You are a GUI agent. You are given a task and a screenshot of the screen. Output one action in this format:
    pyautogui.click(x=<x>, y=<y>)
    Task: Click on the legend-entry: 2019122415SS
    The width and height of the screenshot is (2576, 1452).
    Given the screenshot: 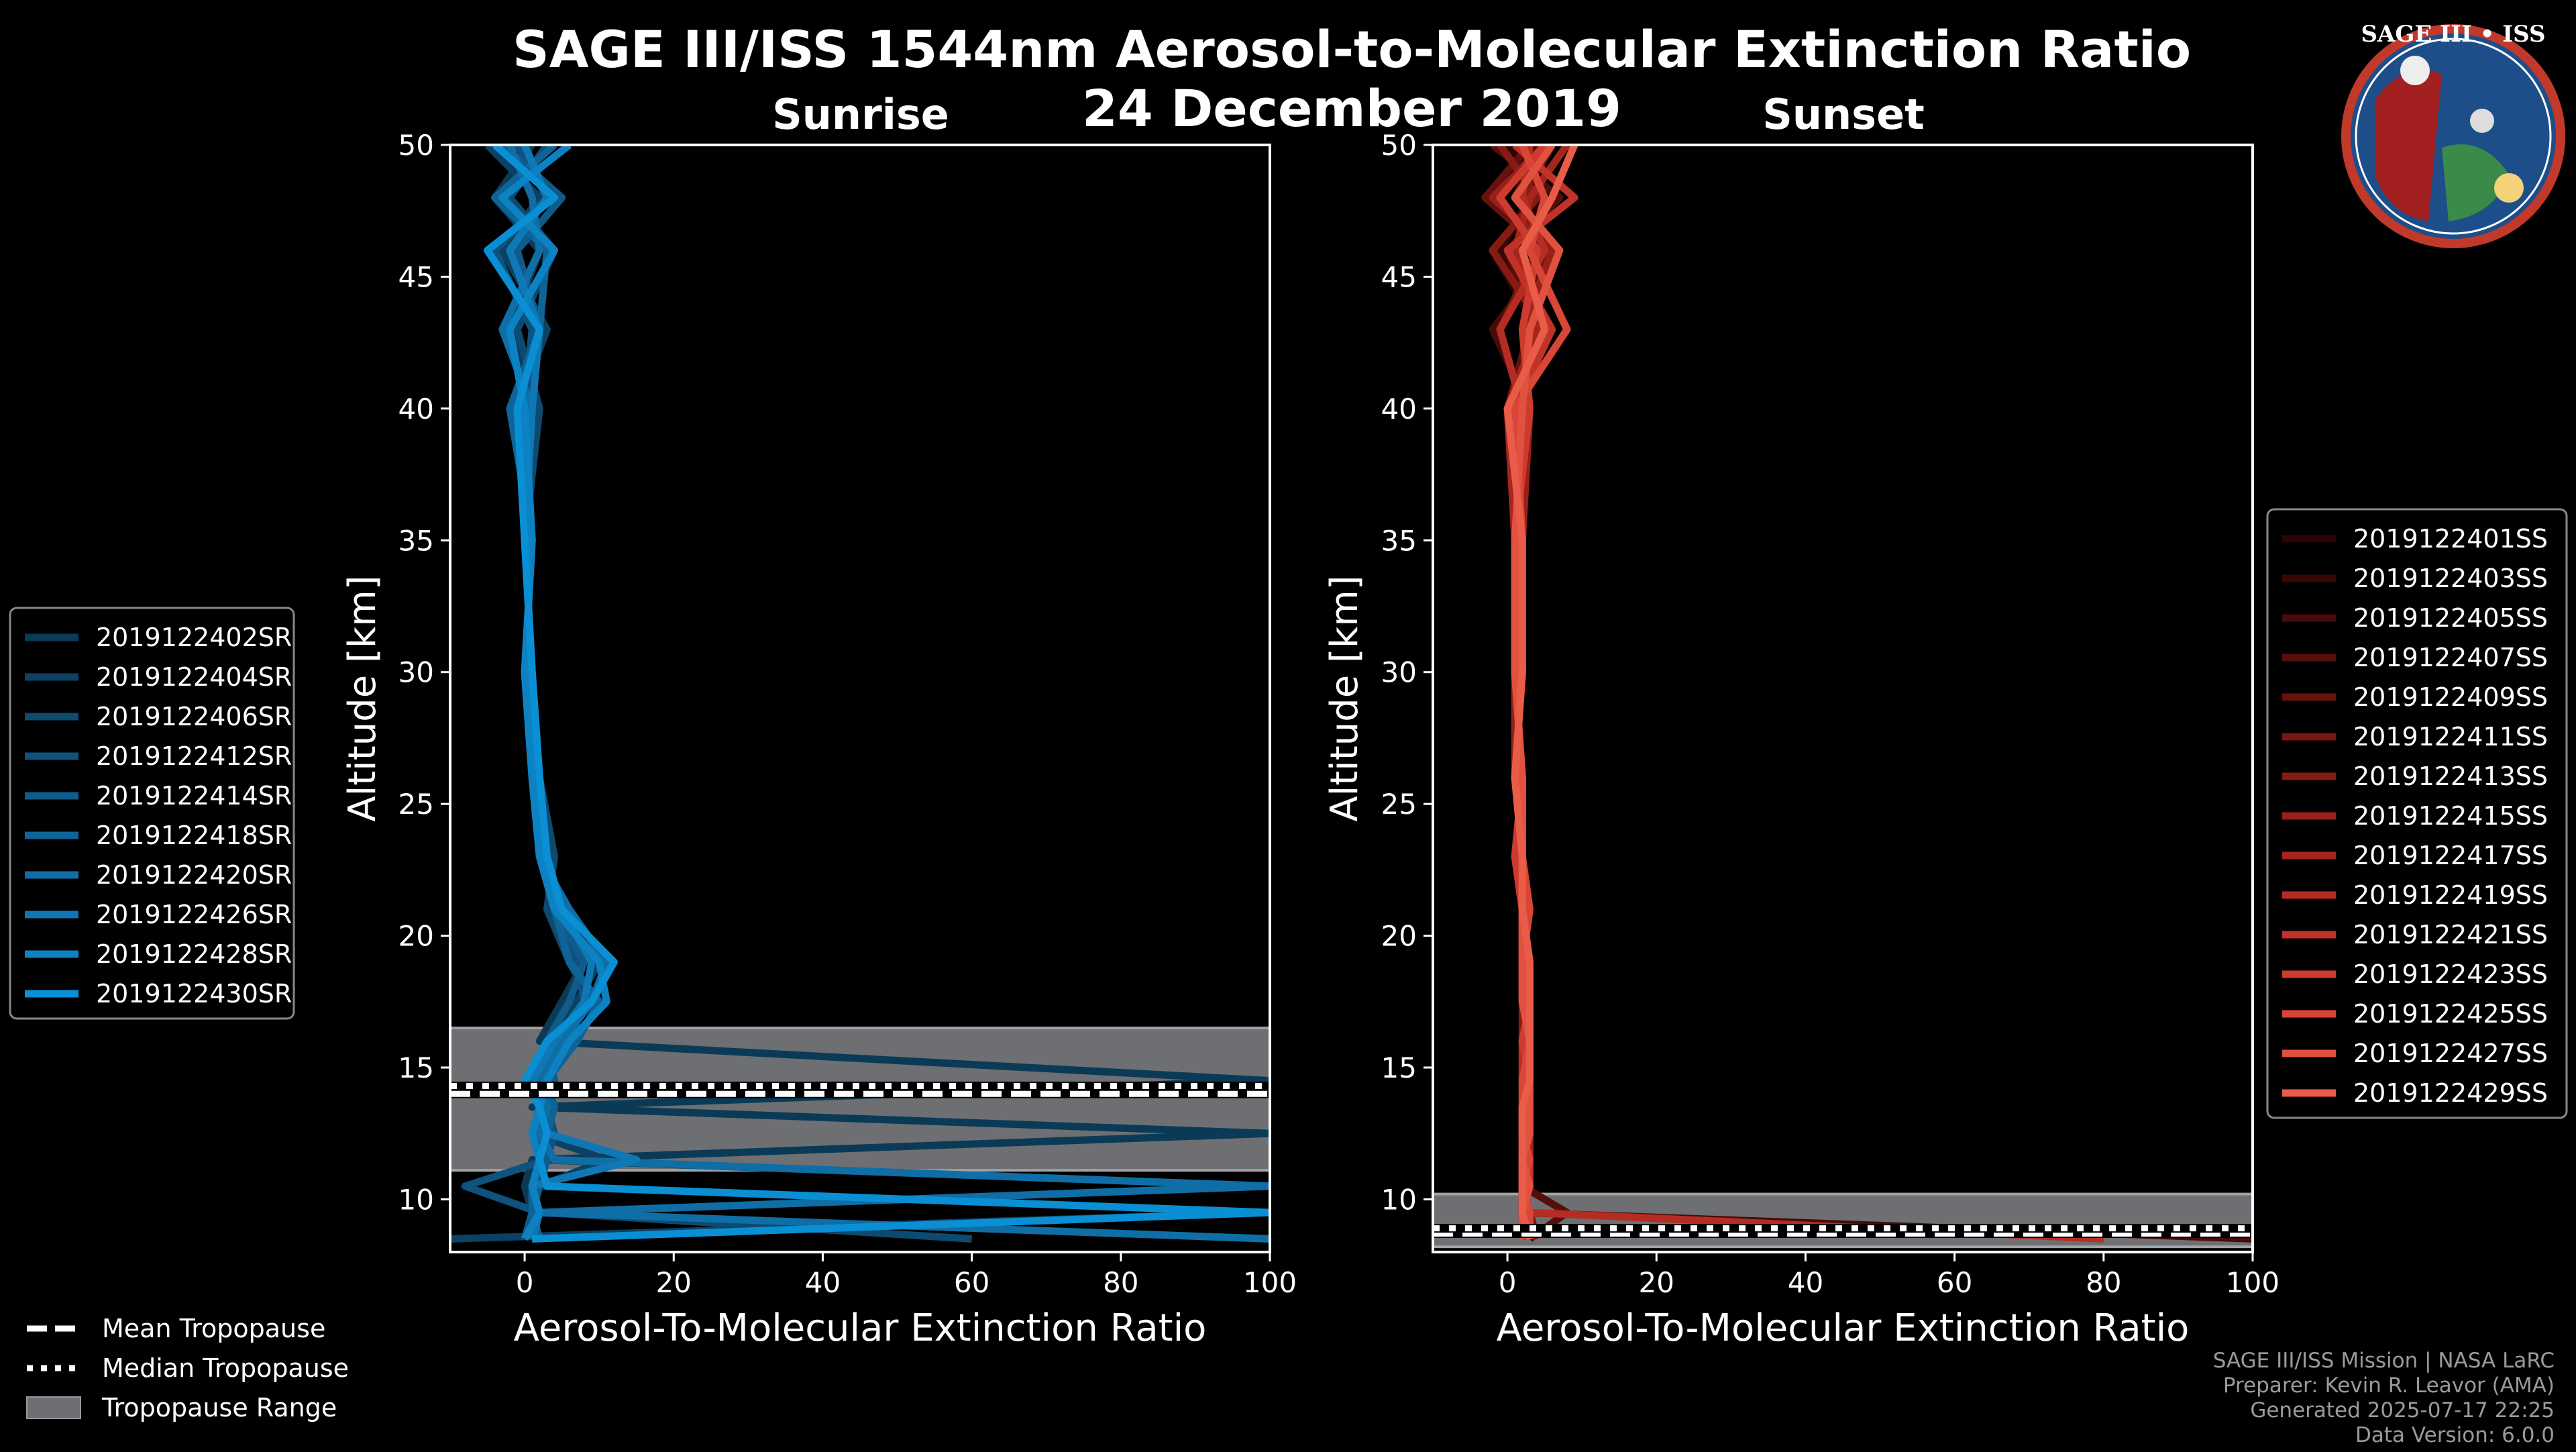 What is the action you would take?
    pyautogui.click(x=2450, y=816)
    